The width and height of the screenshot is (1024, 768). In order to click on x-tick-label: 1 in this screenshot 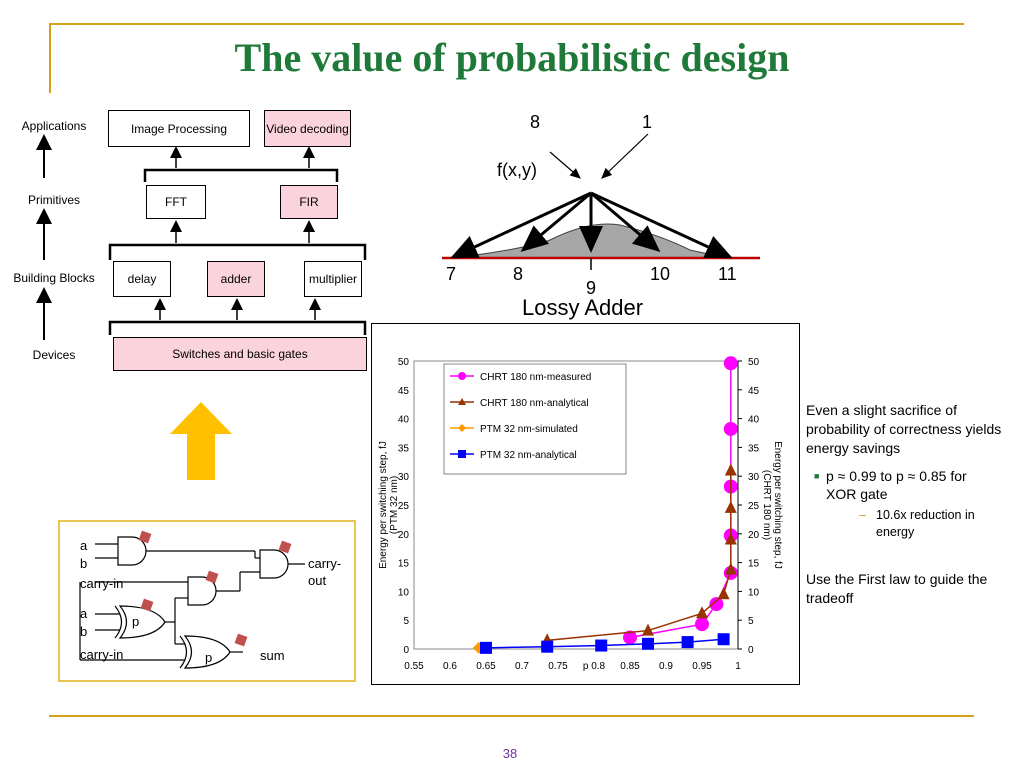, I will do `click(738, 666)`.